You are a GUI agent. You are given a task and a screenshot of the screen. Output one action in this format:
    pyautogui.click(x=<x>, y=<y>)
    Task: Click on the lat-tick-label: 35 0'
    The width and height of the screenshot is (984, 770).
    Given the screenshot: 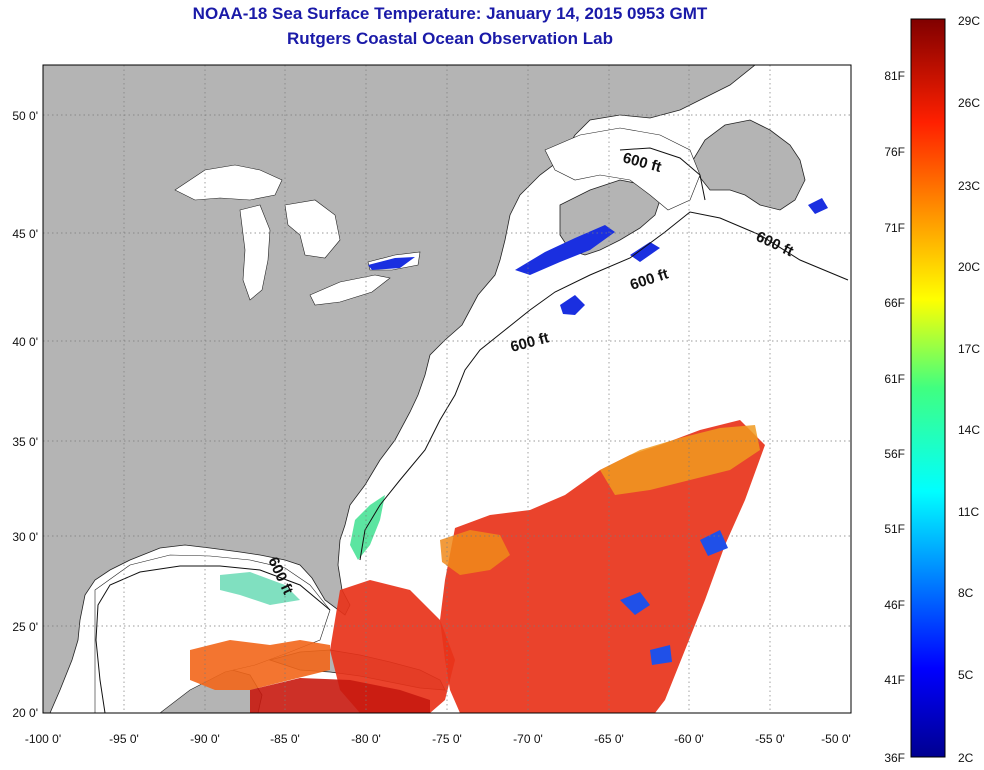 What is the action you would take?
    pyautogui.click(x=25, y=442)
    